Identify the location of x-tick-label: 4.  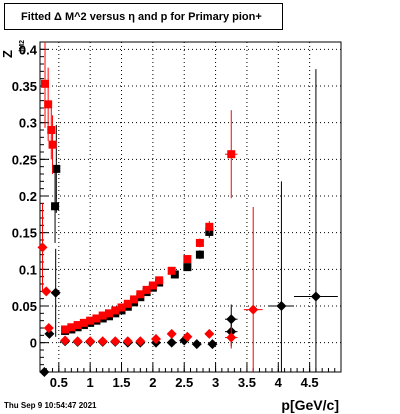
(279, 382).